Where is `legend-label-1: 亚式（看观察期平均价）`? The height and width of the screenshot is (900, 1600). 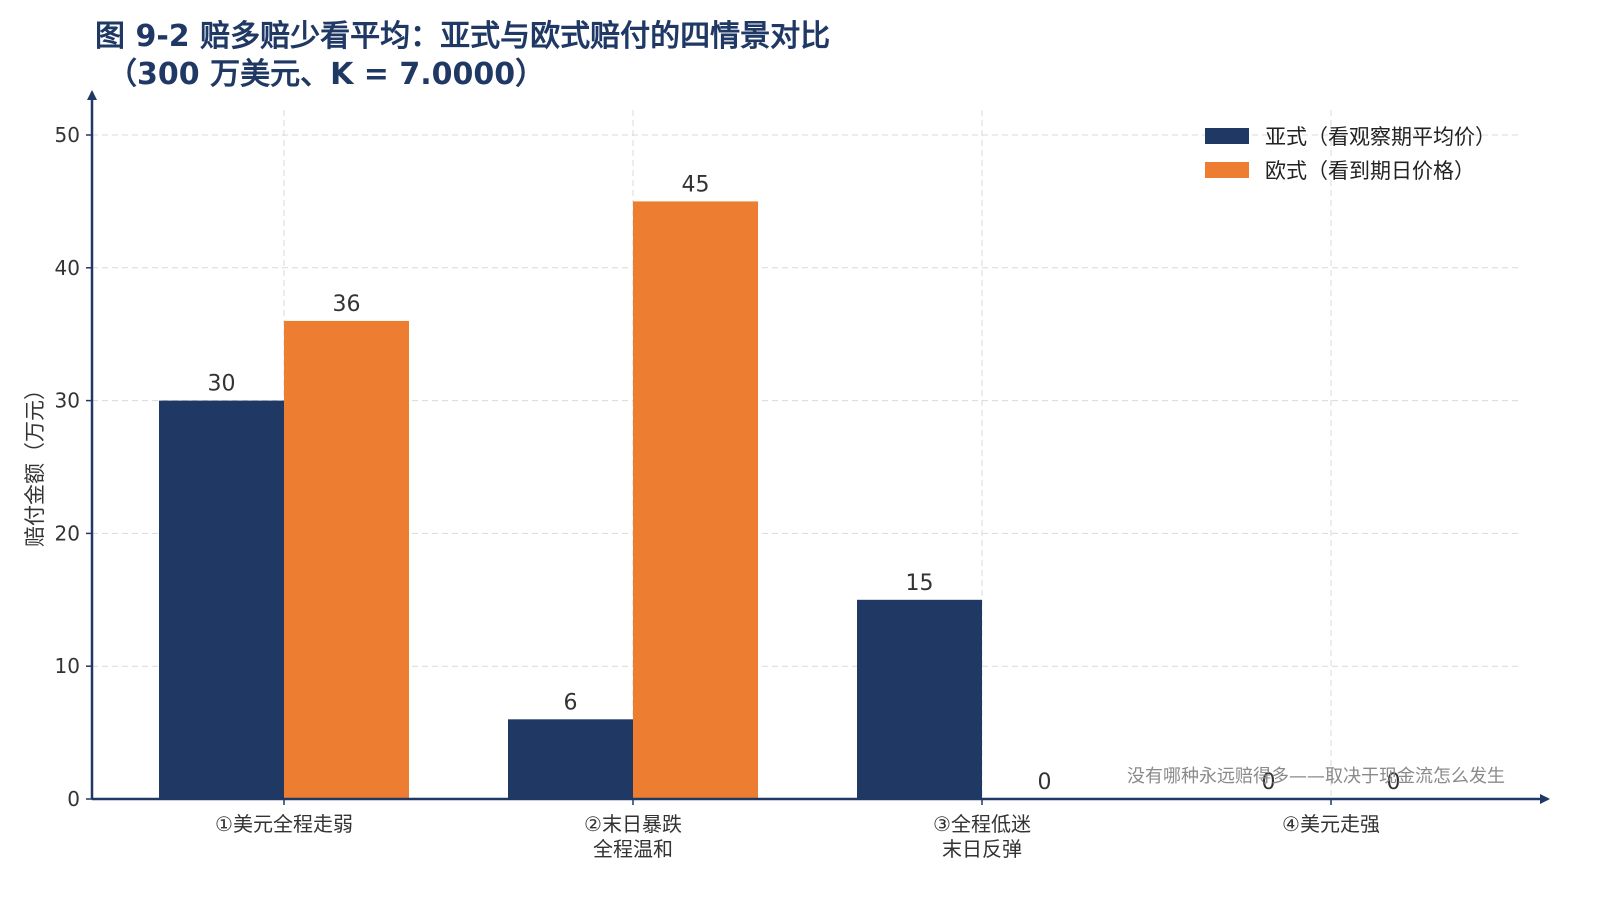 legend-label-1: 亚式（看观察期平均价） is located at coordinates (1380, 137).